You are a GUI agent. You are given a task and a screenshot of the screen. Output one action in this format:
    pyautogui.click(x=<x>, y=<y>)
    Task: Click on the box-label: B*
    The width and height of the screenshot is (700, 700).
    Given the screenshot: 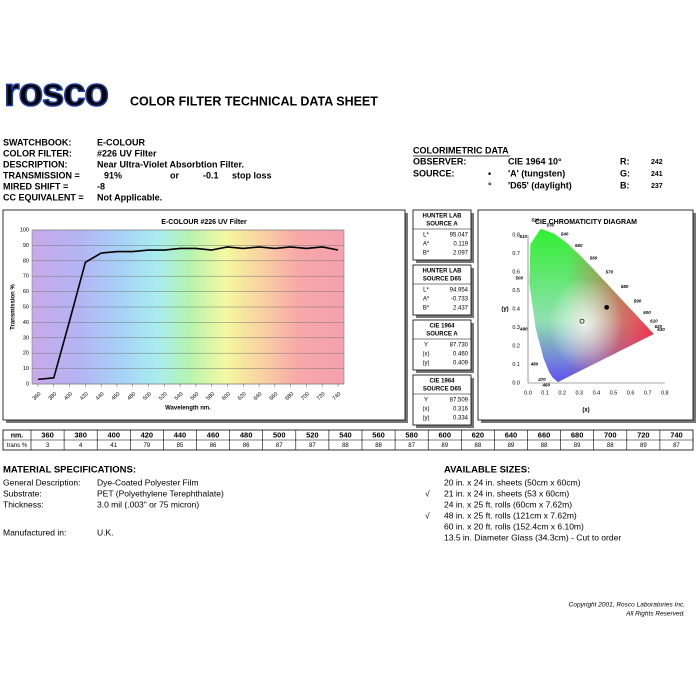 What is the action you would take?
    pyautogui.click(x=426, y=254)
    